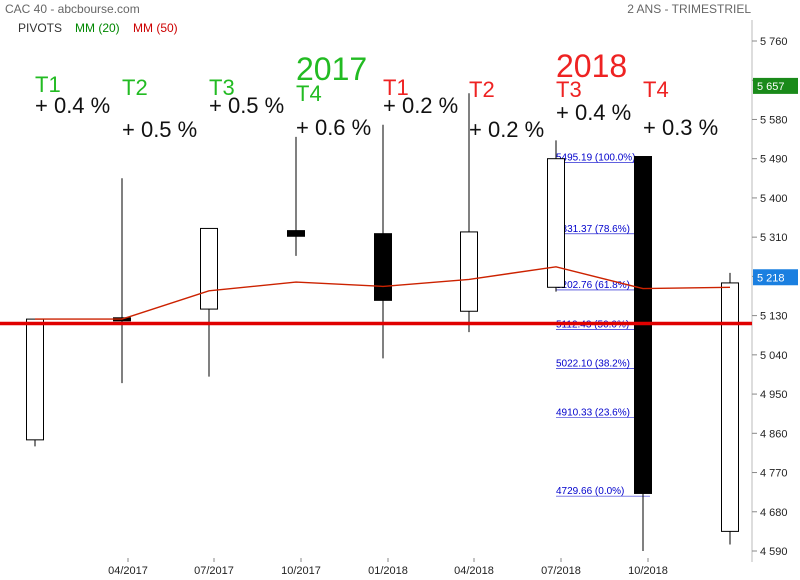  What do you see at coordinates (593, 412) in the screenshot?
I see `fib-label: 4910.33 (23.6%)` at bounding box center [593, 412].